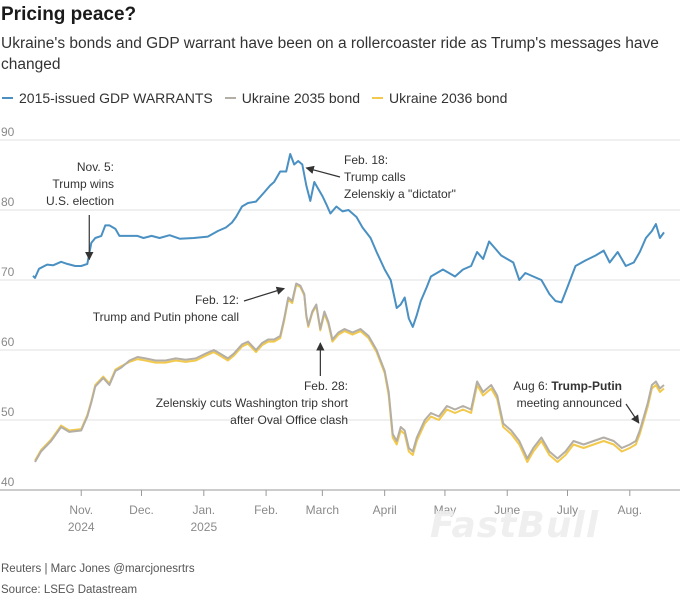 The height and width of the screenshot is (600, 680). Describe the element at coordinates (385, 510) in the screenshot. I see `x-tick-label: April` at that location.